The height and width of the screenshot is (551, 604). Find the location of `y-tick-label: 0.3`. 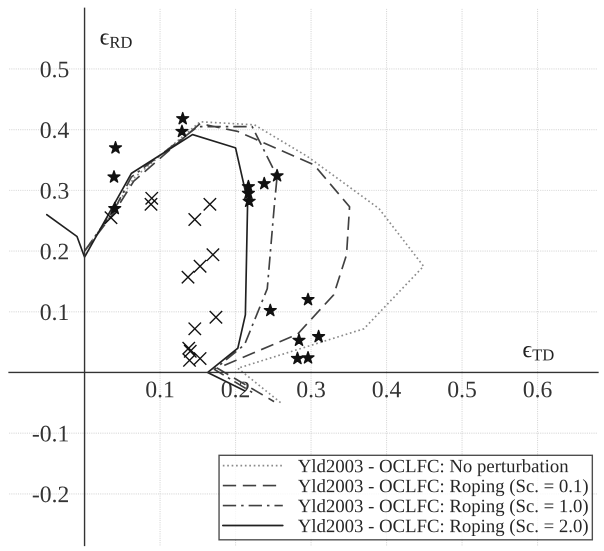

y-tick-label: 0.3 is located at coordinates (54, 190).